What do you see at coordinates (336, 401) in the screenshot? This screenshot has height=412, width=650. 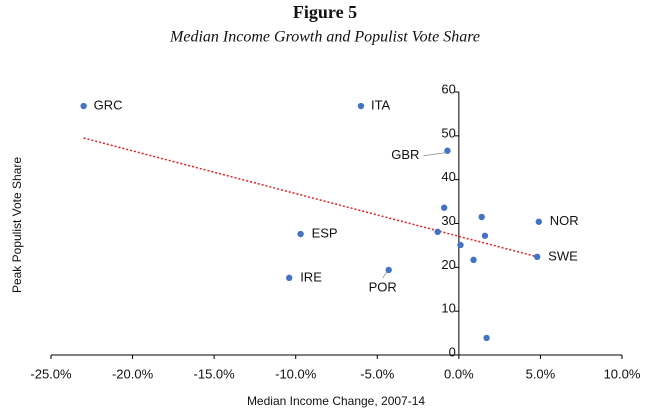 I see `x-axis-label: Median Income Change, 2007-14` at bounding box center [336, 401].